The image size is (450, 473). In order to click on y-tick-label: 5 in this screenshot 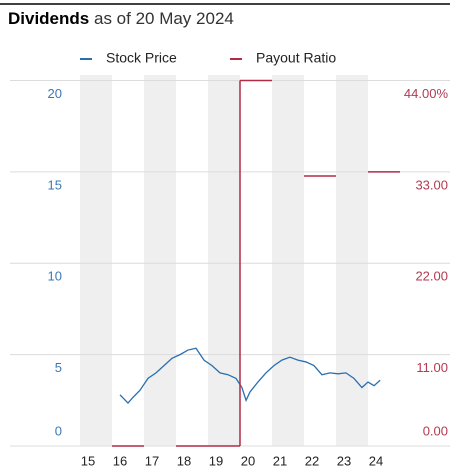, I will do `click(58, 367)`.